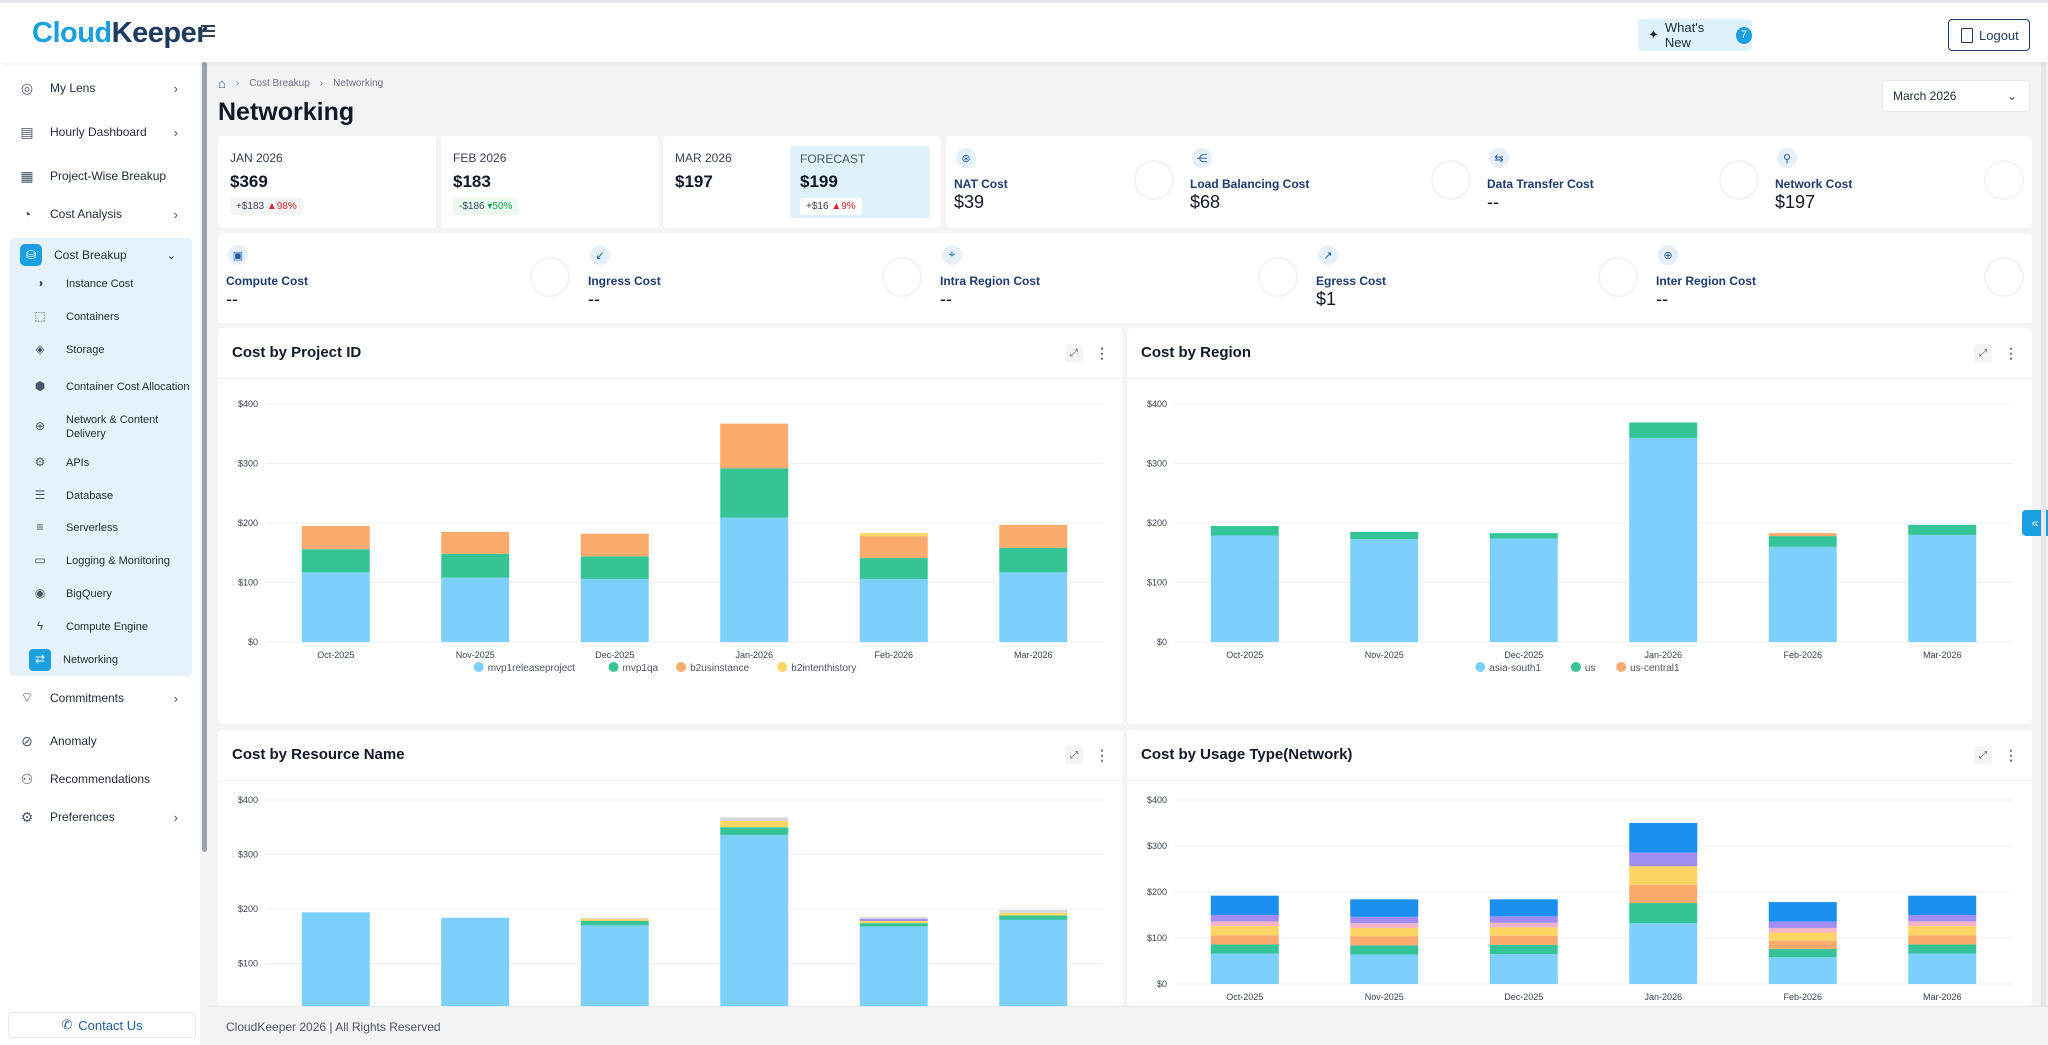  What do you see at coordinates (531, 668) in the screenshot?
I see `legend-label: mvp1releaseproject` at bounding box center [531, 668].